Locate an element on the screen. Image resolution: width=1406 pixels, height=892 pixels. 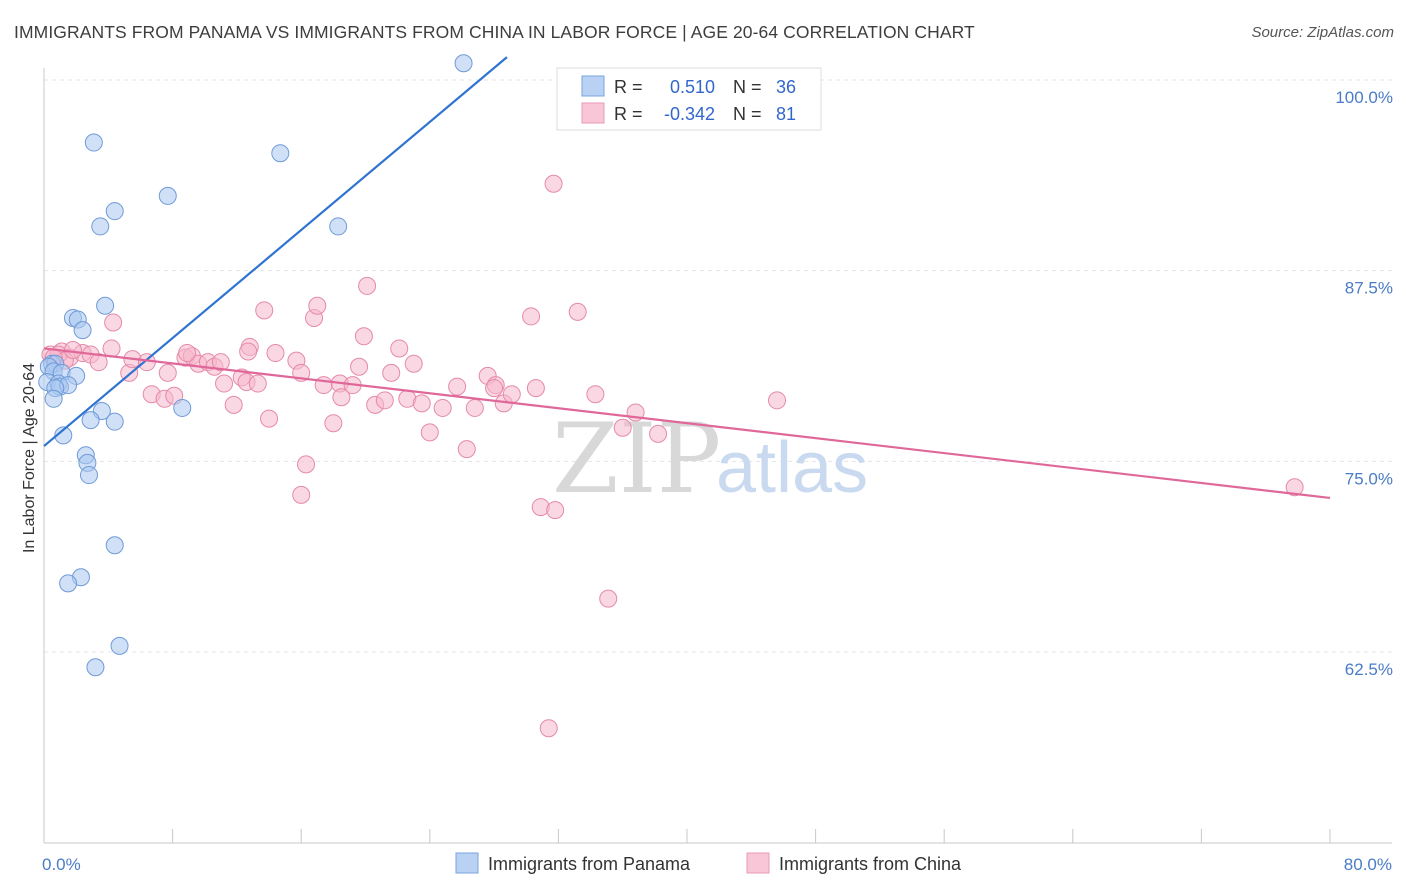
trend-line-panama is located at coordinates (275, 251).